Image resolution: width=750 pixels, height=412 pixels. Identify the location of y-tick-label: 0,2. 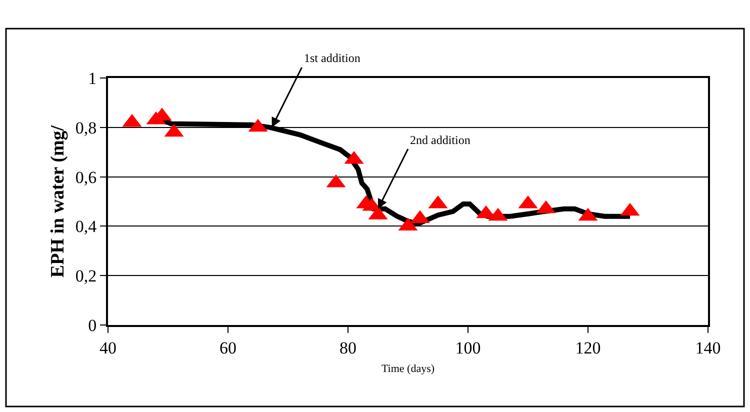
(86, 276).